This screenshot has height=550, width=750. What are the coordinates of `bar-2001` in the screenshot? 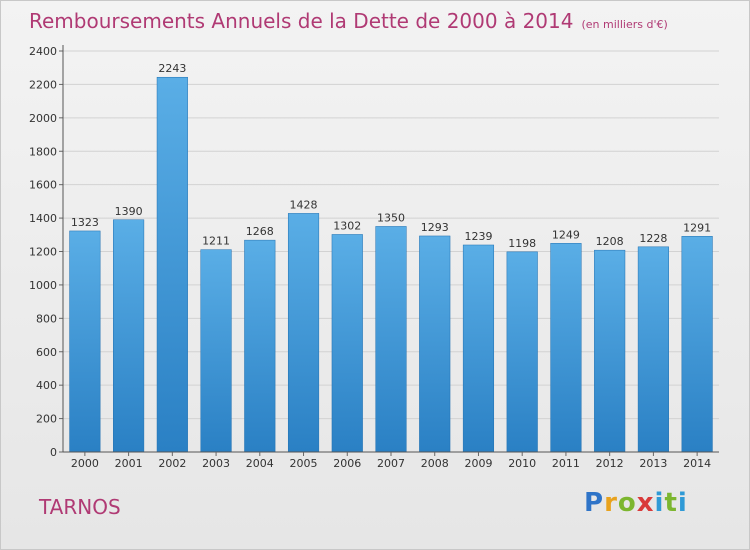 It's located at (129, 336).